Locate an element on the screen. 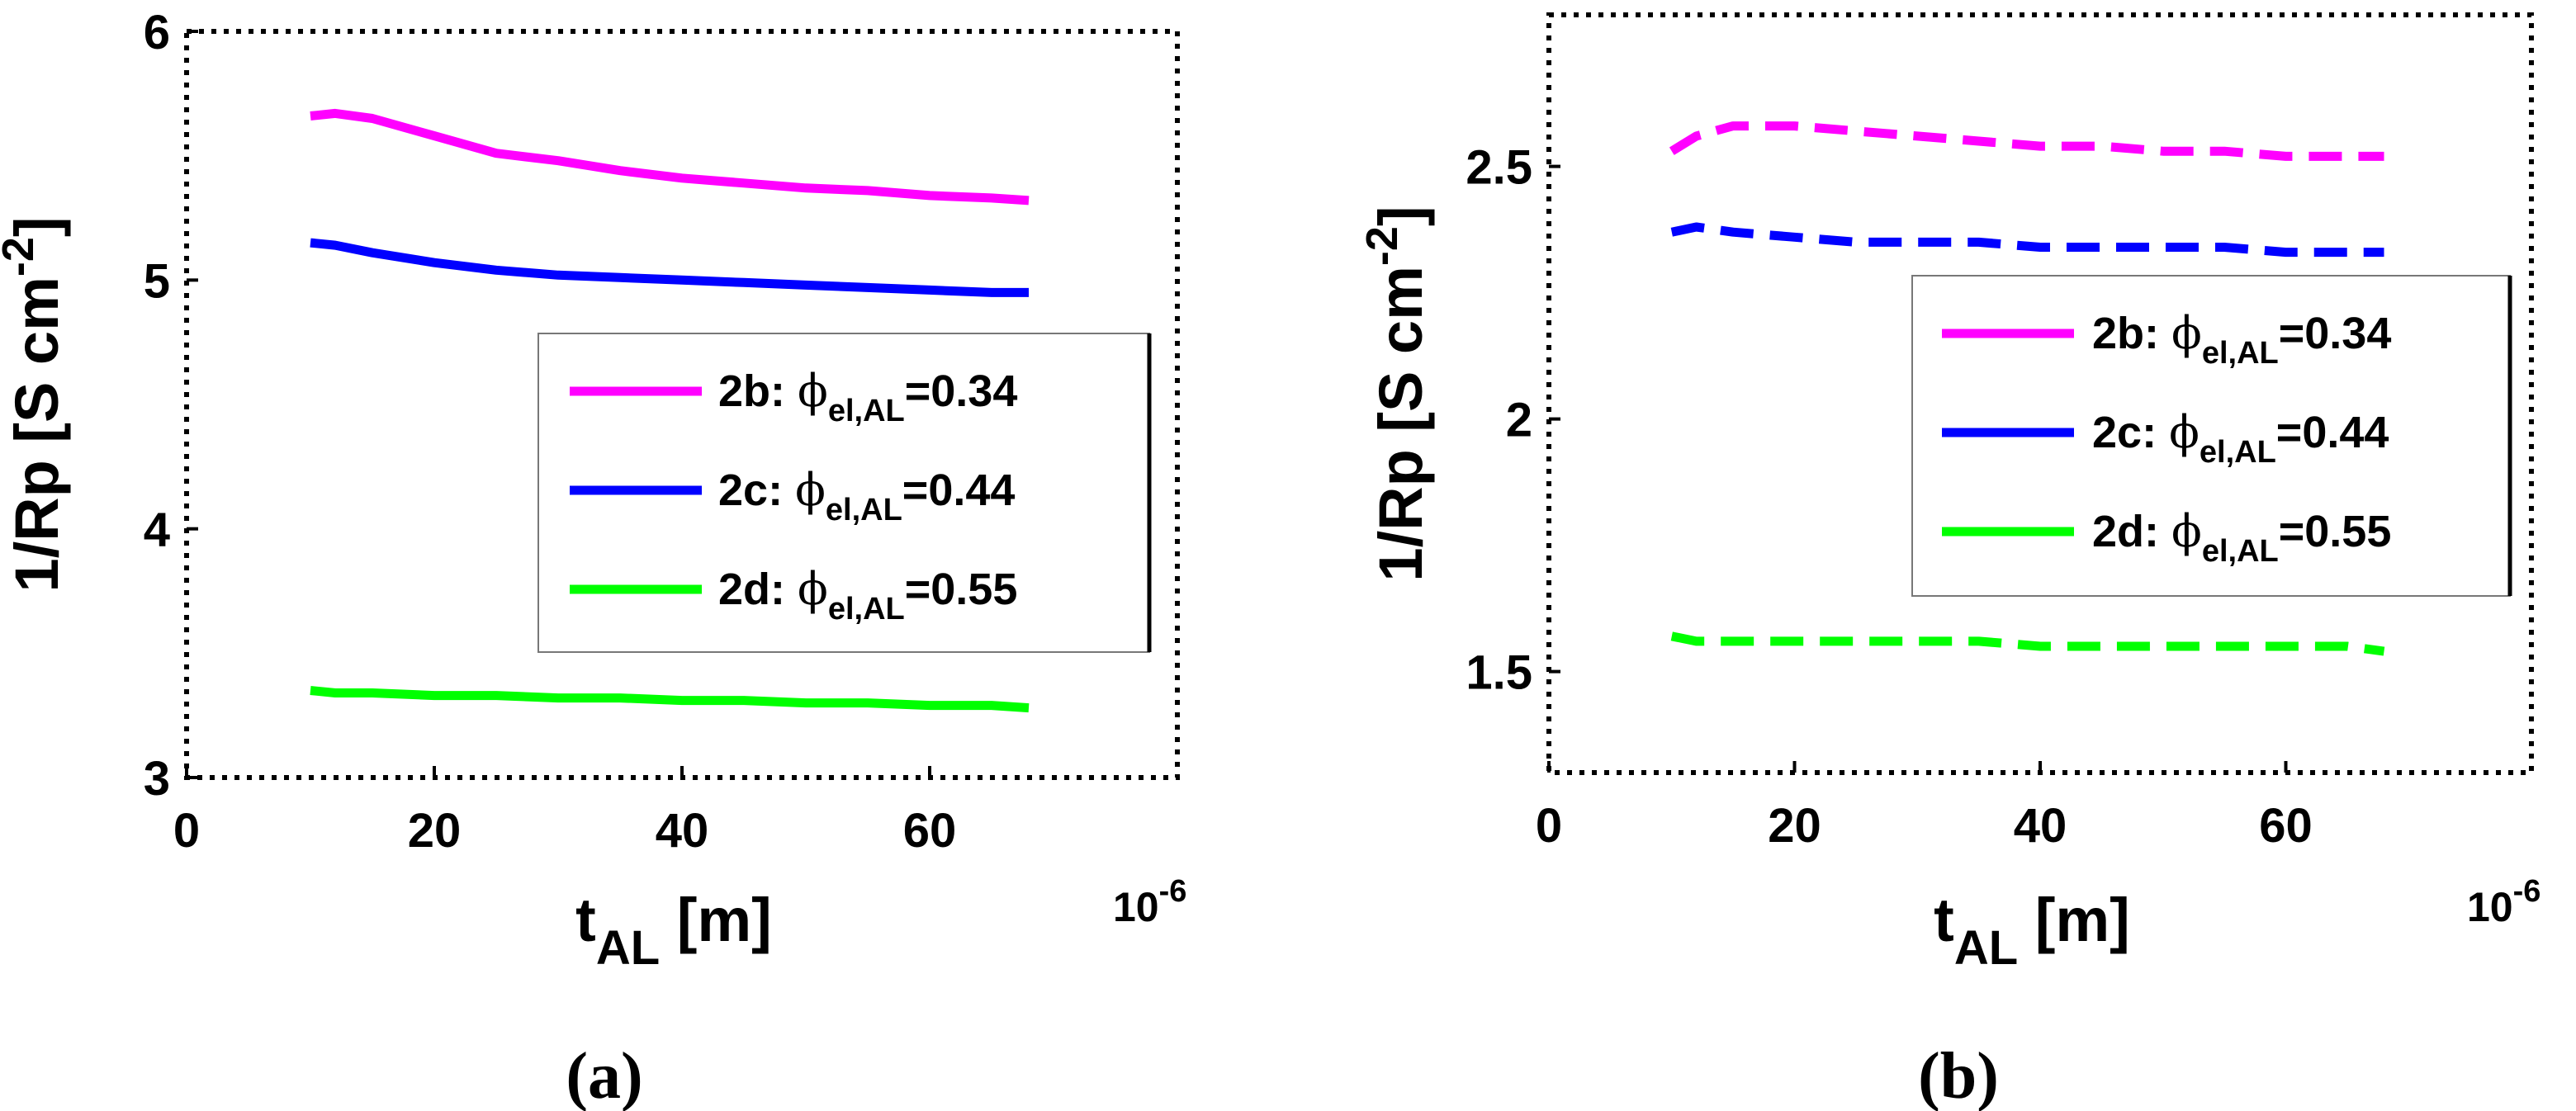 Image resolution: width=2576 pixels, height=1111 pixels. y-tick-label: 1.5 is located at coordinates (1499, 673).